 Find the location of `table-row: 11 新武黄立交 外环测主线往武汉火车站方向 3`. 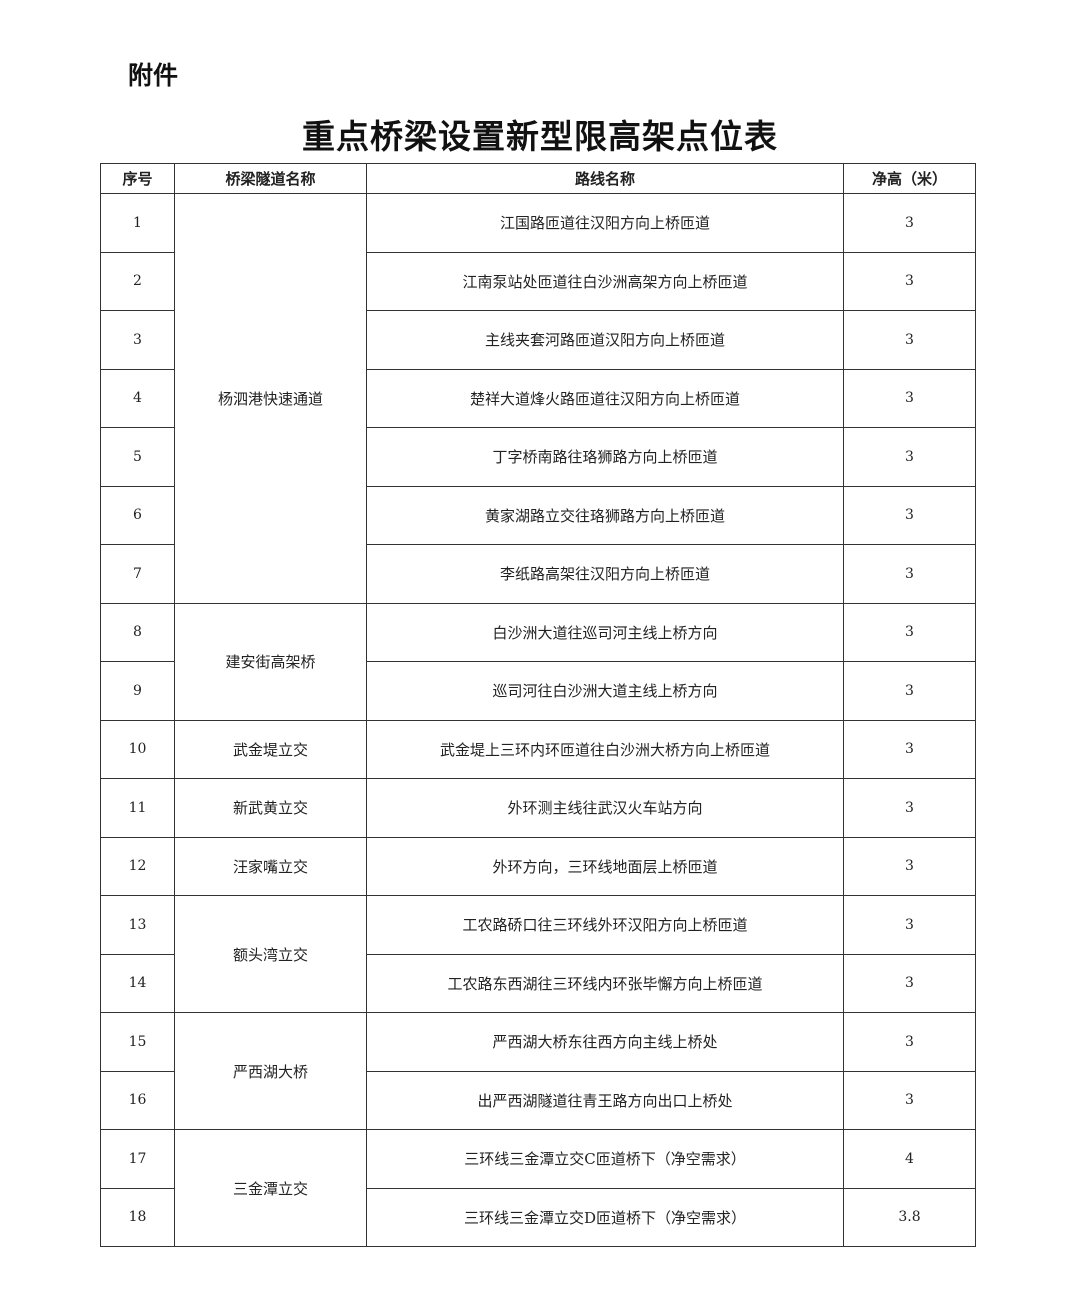

table-row: 11 新武黄立交 外环测主线往武汉火车站方向 3 is located at coordinates (538, 808).